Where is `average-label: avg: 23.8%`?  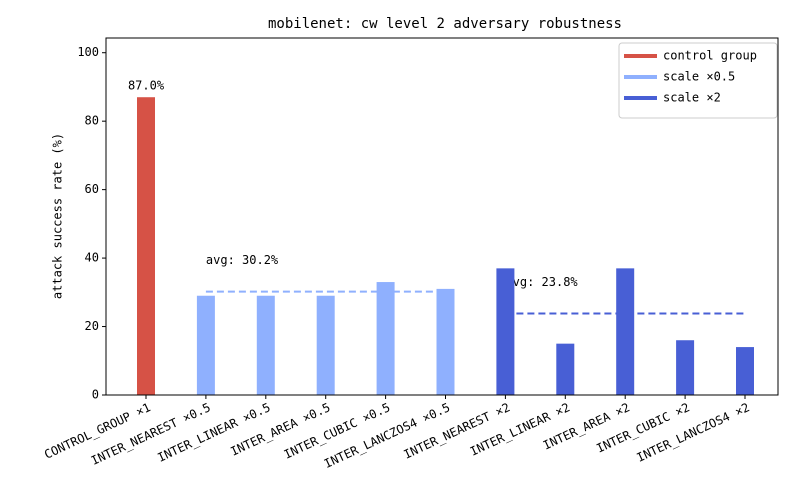
average-label: avg: 23.8% is located at coordinates (541, 282).